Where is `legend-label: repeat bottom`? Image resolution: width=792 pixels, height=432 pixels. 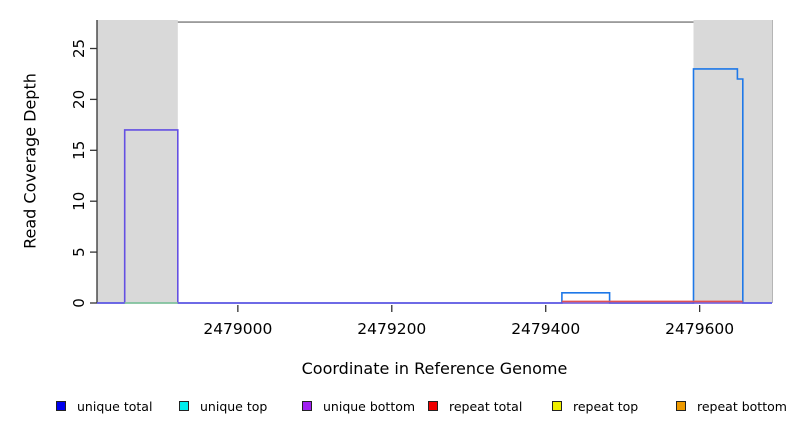
legend-label: repeat bottom is located at coordinates (742, 406).